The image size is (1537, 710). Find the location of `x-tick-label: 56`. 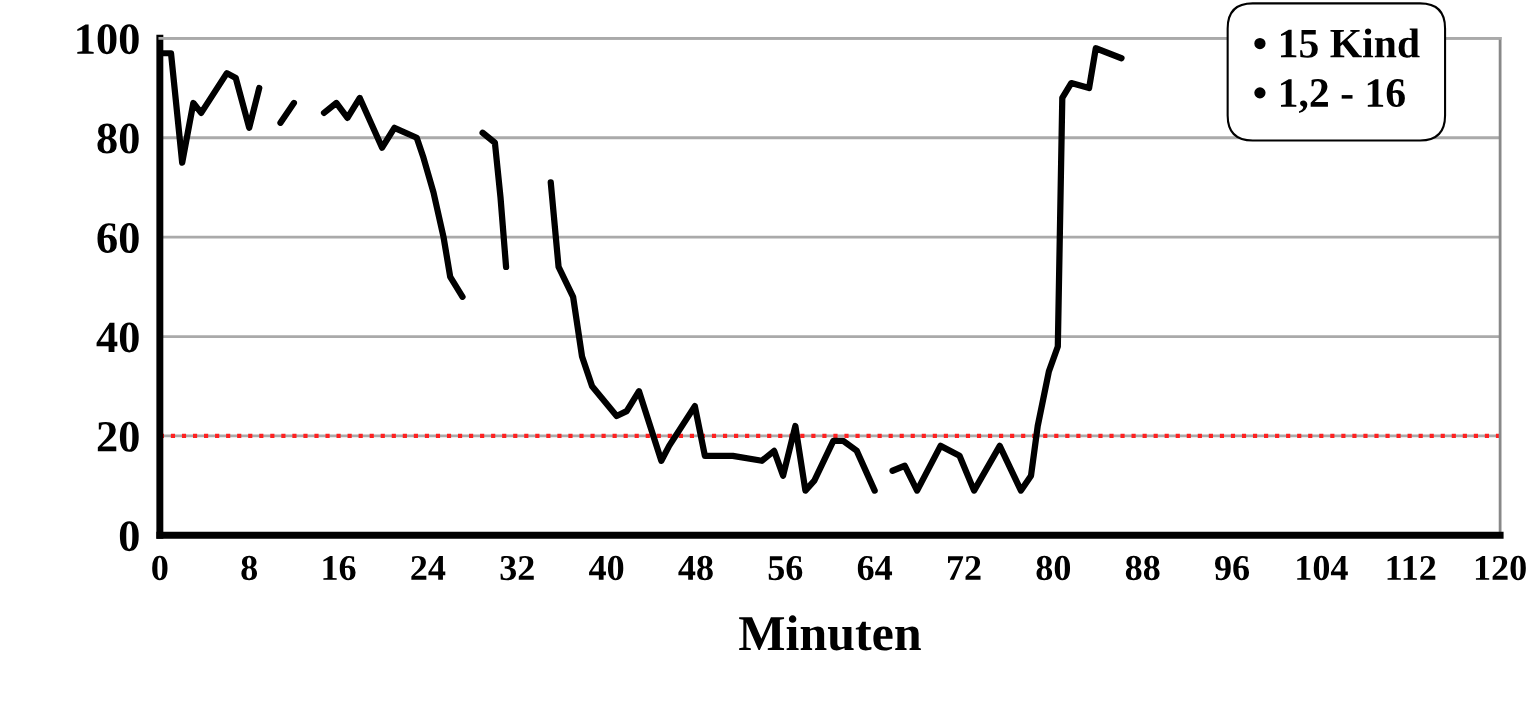

x-tick-label: 56 is located at coordinates (785, 568).